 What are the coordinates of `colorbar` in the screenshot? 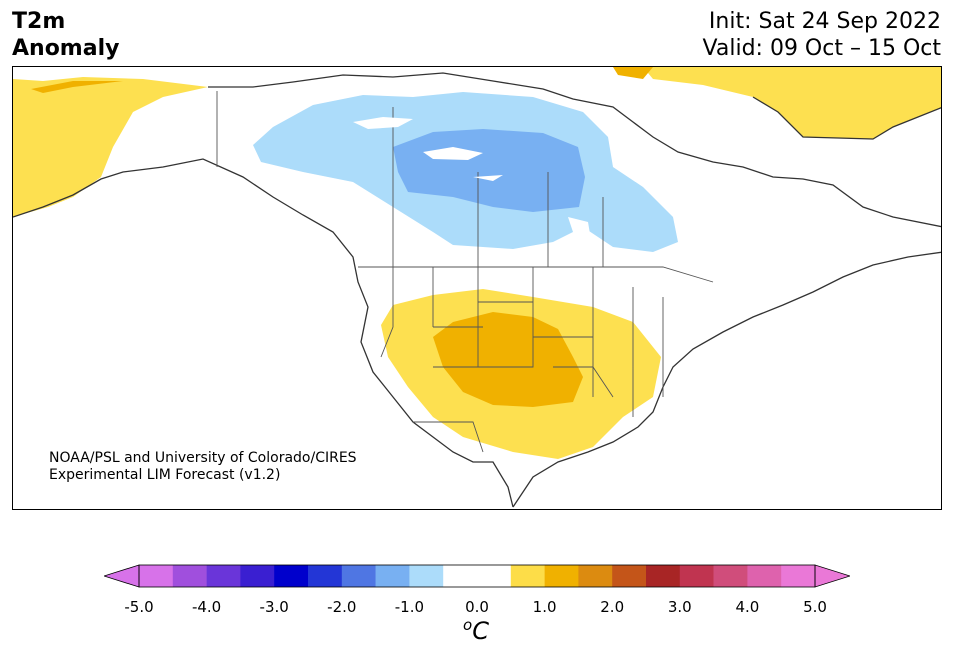 It's located at (477, 576).